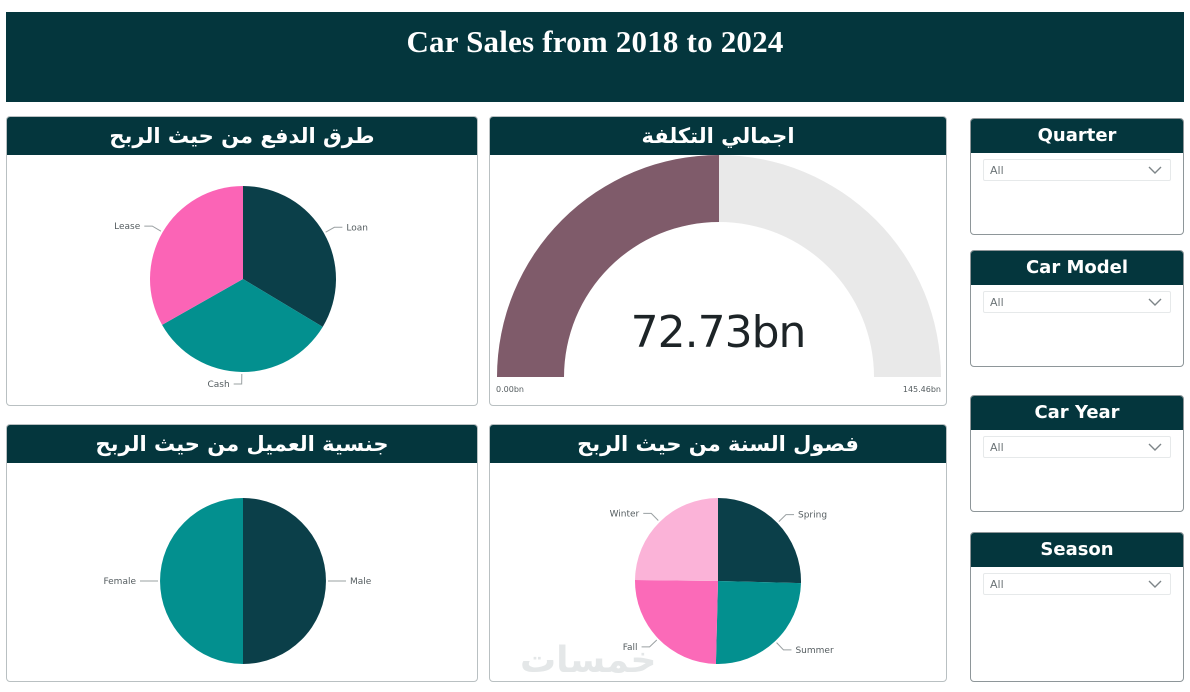  Describe the element at coordinates (608, 266) in the screenshot. I see `gauge-fill` at that location.